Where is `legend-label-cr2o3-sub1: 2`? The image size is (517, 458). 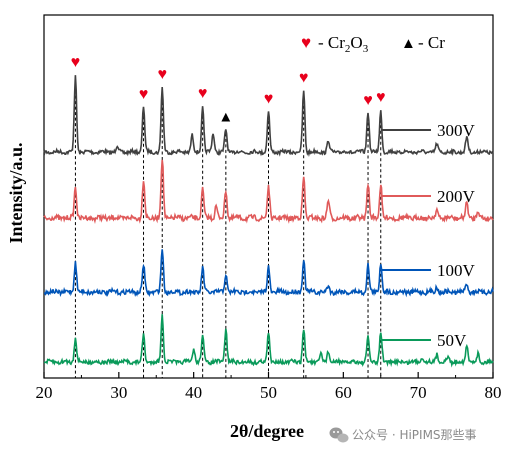 legend-label-cr2o3-sub1: 2 is located at coordinates (348, 49).